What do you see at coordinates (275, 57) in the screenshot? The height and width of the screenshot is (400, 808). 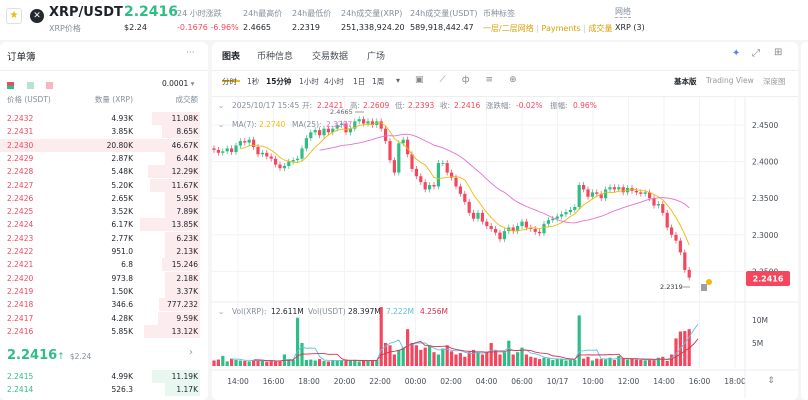 I see `tab-1: 币种信息` at bounding box center [275, 57].